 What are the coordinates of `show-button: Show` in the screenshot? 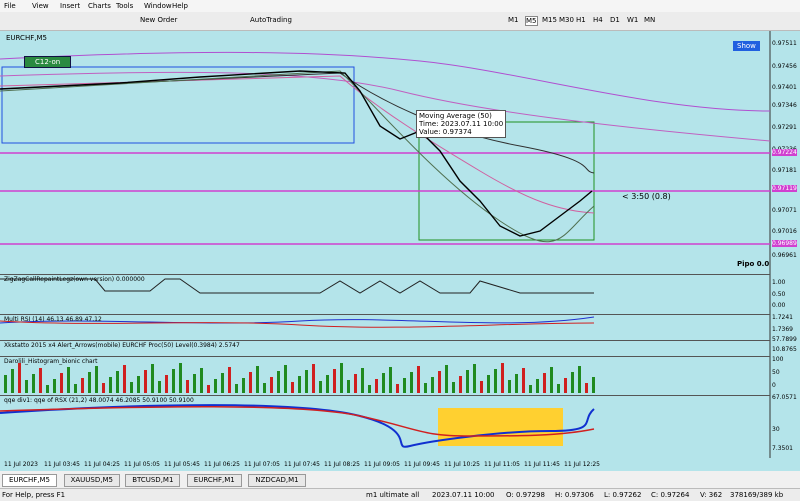 It's located at (746, 46).